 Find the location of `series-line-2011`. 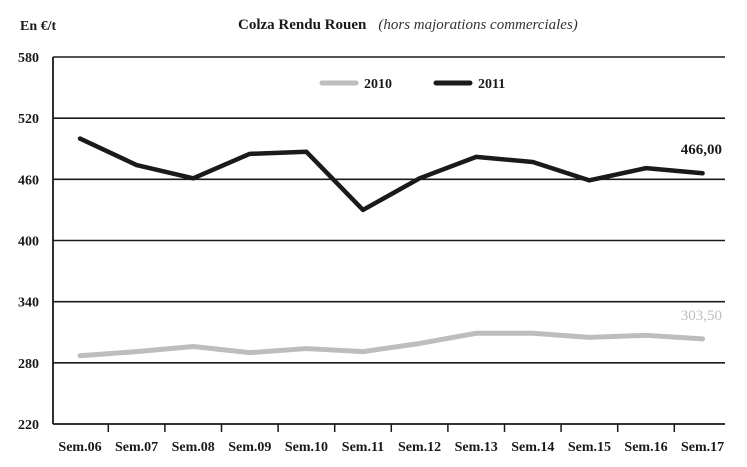

series-line-2011 is located at coordinates (391, 174).